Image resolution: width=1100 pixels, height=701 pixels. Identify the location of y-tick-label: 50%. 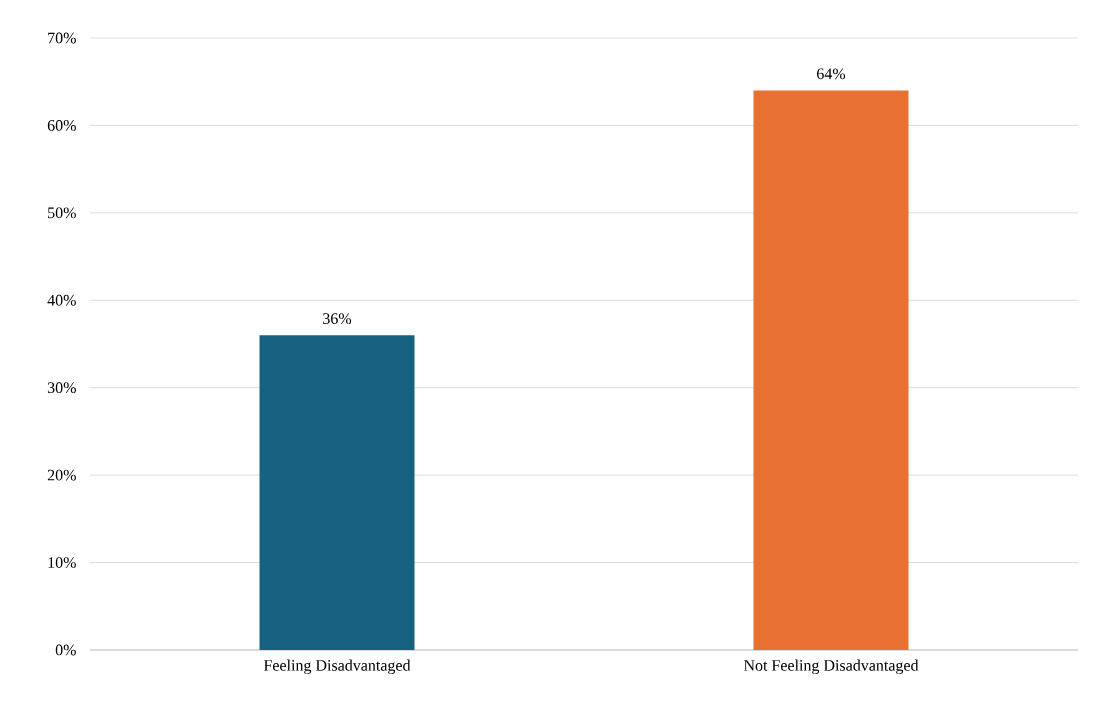
(62, 213).